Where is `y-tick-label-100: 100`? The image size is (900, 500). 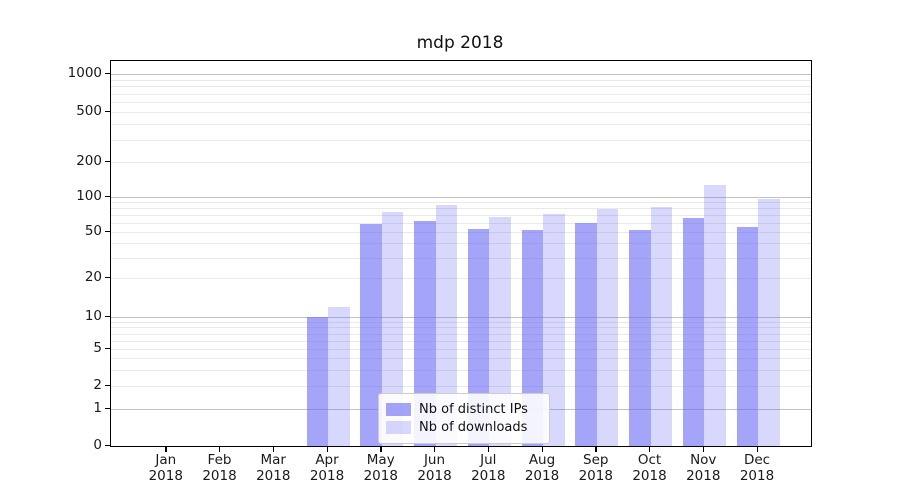 y-tick-label-100: 100 is located at coordinates (89, 196).